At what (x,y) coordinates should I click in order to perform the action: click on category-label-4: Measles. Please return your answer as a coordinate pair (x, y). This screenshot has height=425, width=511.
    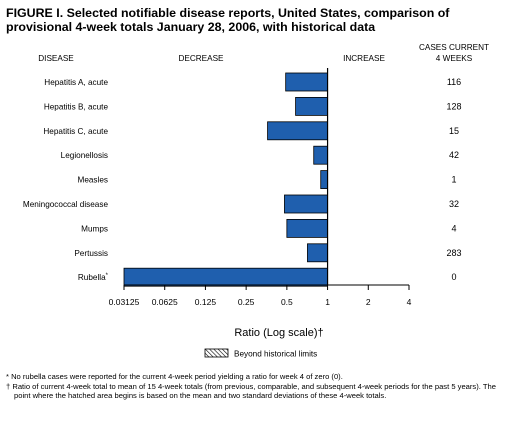
    Looking at the image, I should click on (93, 180).